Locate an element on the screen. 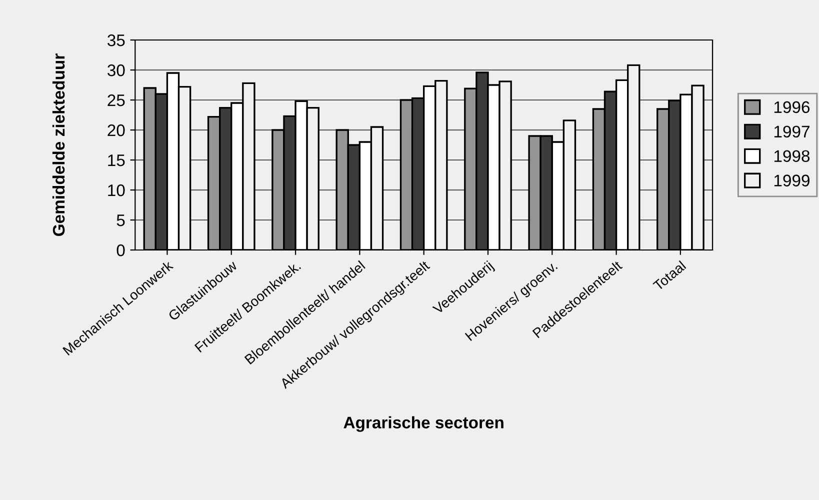 The image size is (819, 500). y-tick-label: 20 is located at coordinates (116, 130).